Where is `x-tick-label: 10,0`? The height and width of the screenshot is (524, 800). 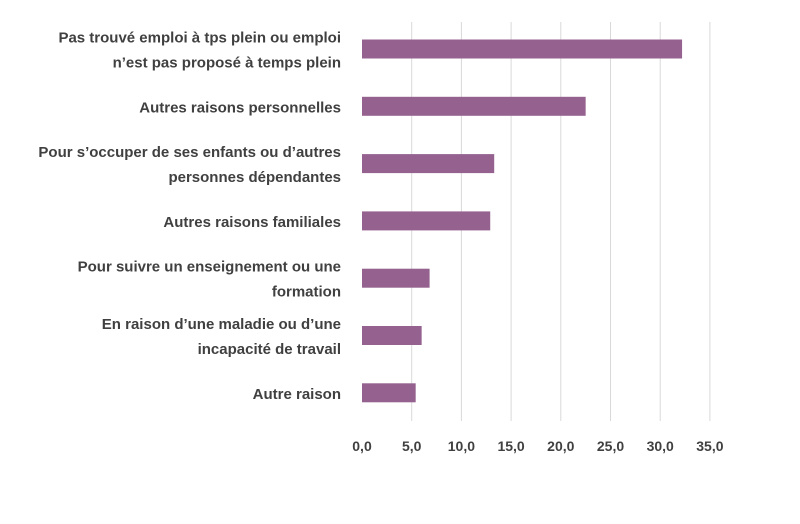
x-tick-label: 10,0 is located at coordinates (461, 446).